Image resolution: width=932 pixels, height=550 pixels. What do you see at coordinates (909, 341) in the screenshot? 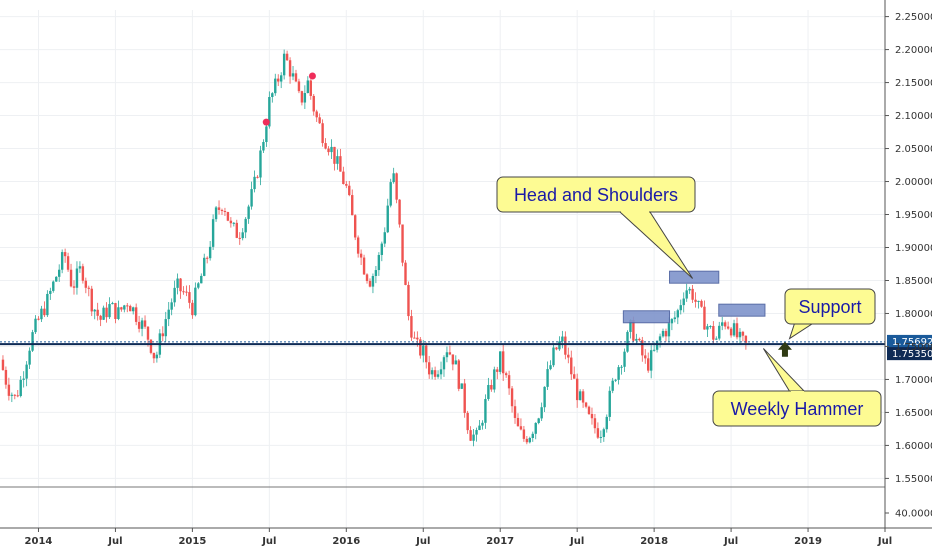
I see `price-badge` at bounding box center [909, 341].